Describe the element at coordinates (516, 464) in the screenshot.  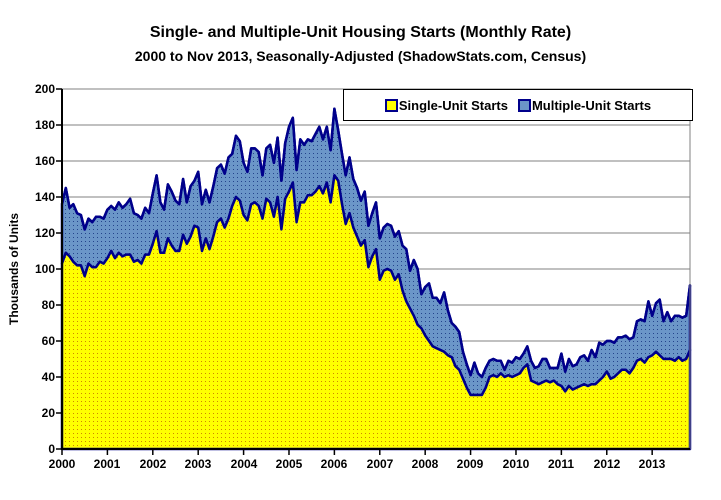
I see `x-tick-label: 2010` at that location.